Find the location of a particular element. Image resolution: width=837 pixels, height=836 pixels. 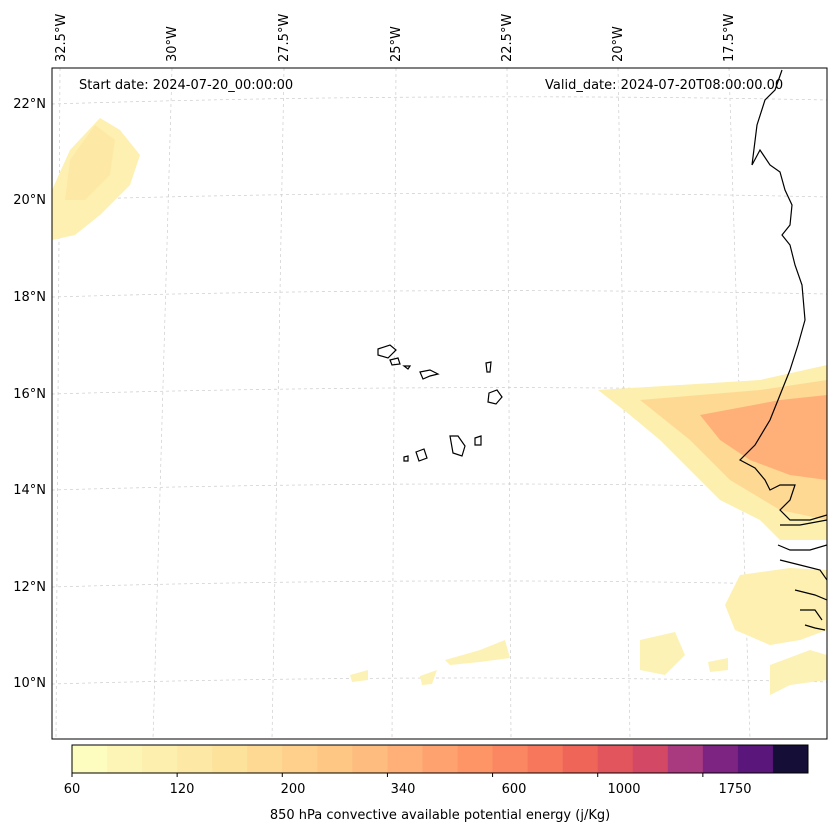

lon-label-32-5w: 32.5°W is located at coordinates (61, 37).